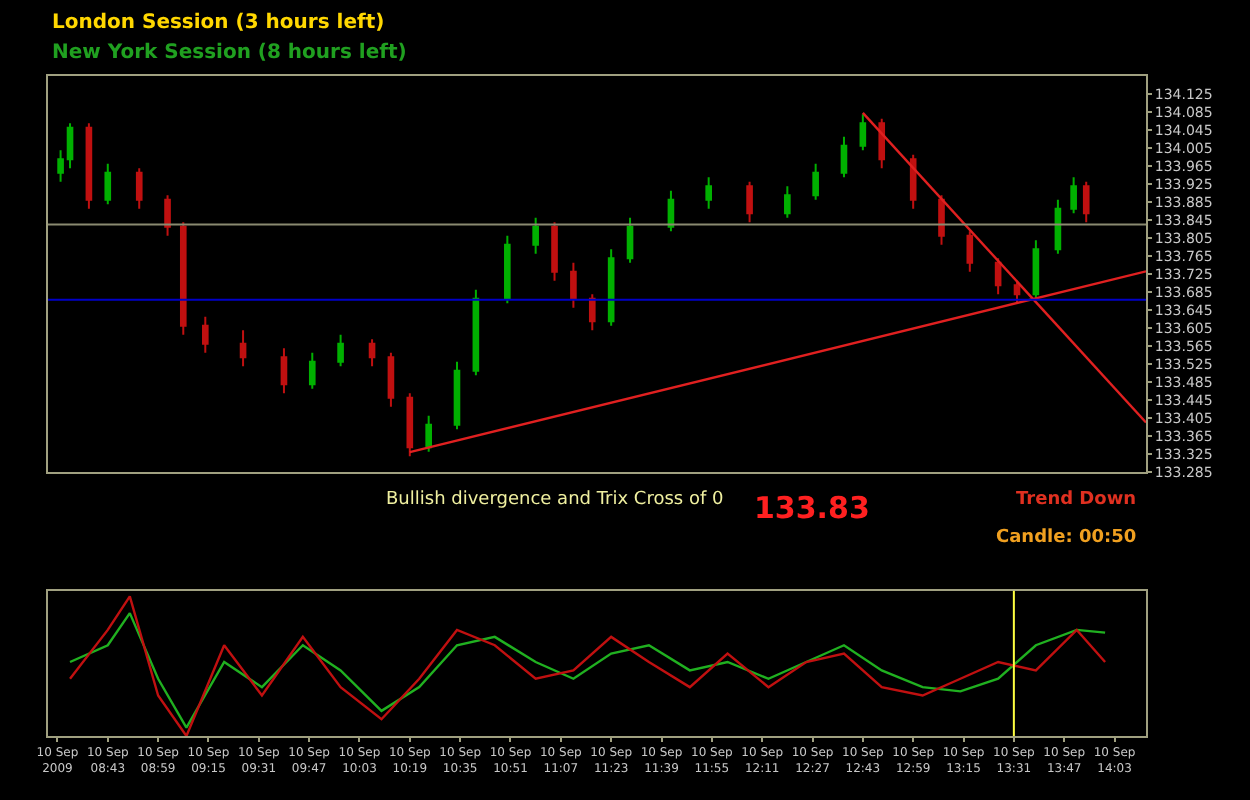  I want to click on text: Candle: 00:50, so click(1066, 538).